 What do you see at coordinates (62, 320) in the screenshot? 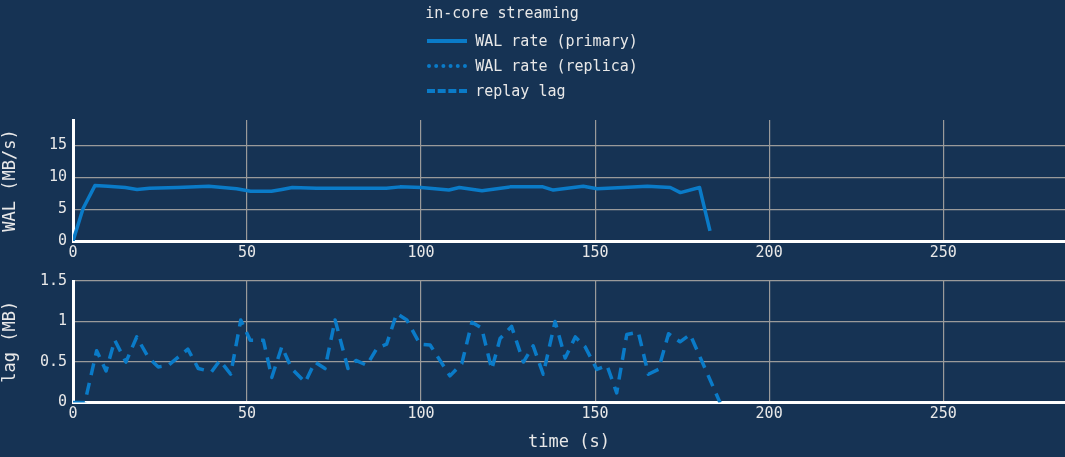
I see `y-tick-label: 1` at bounding box center [62, 320].